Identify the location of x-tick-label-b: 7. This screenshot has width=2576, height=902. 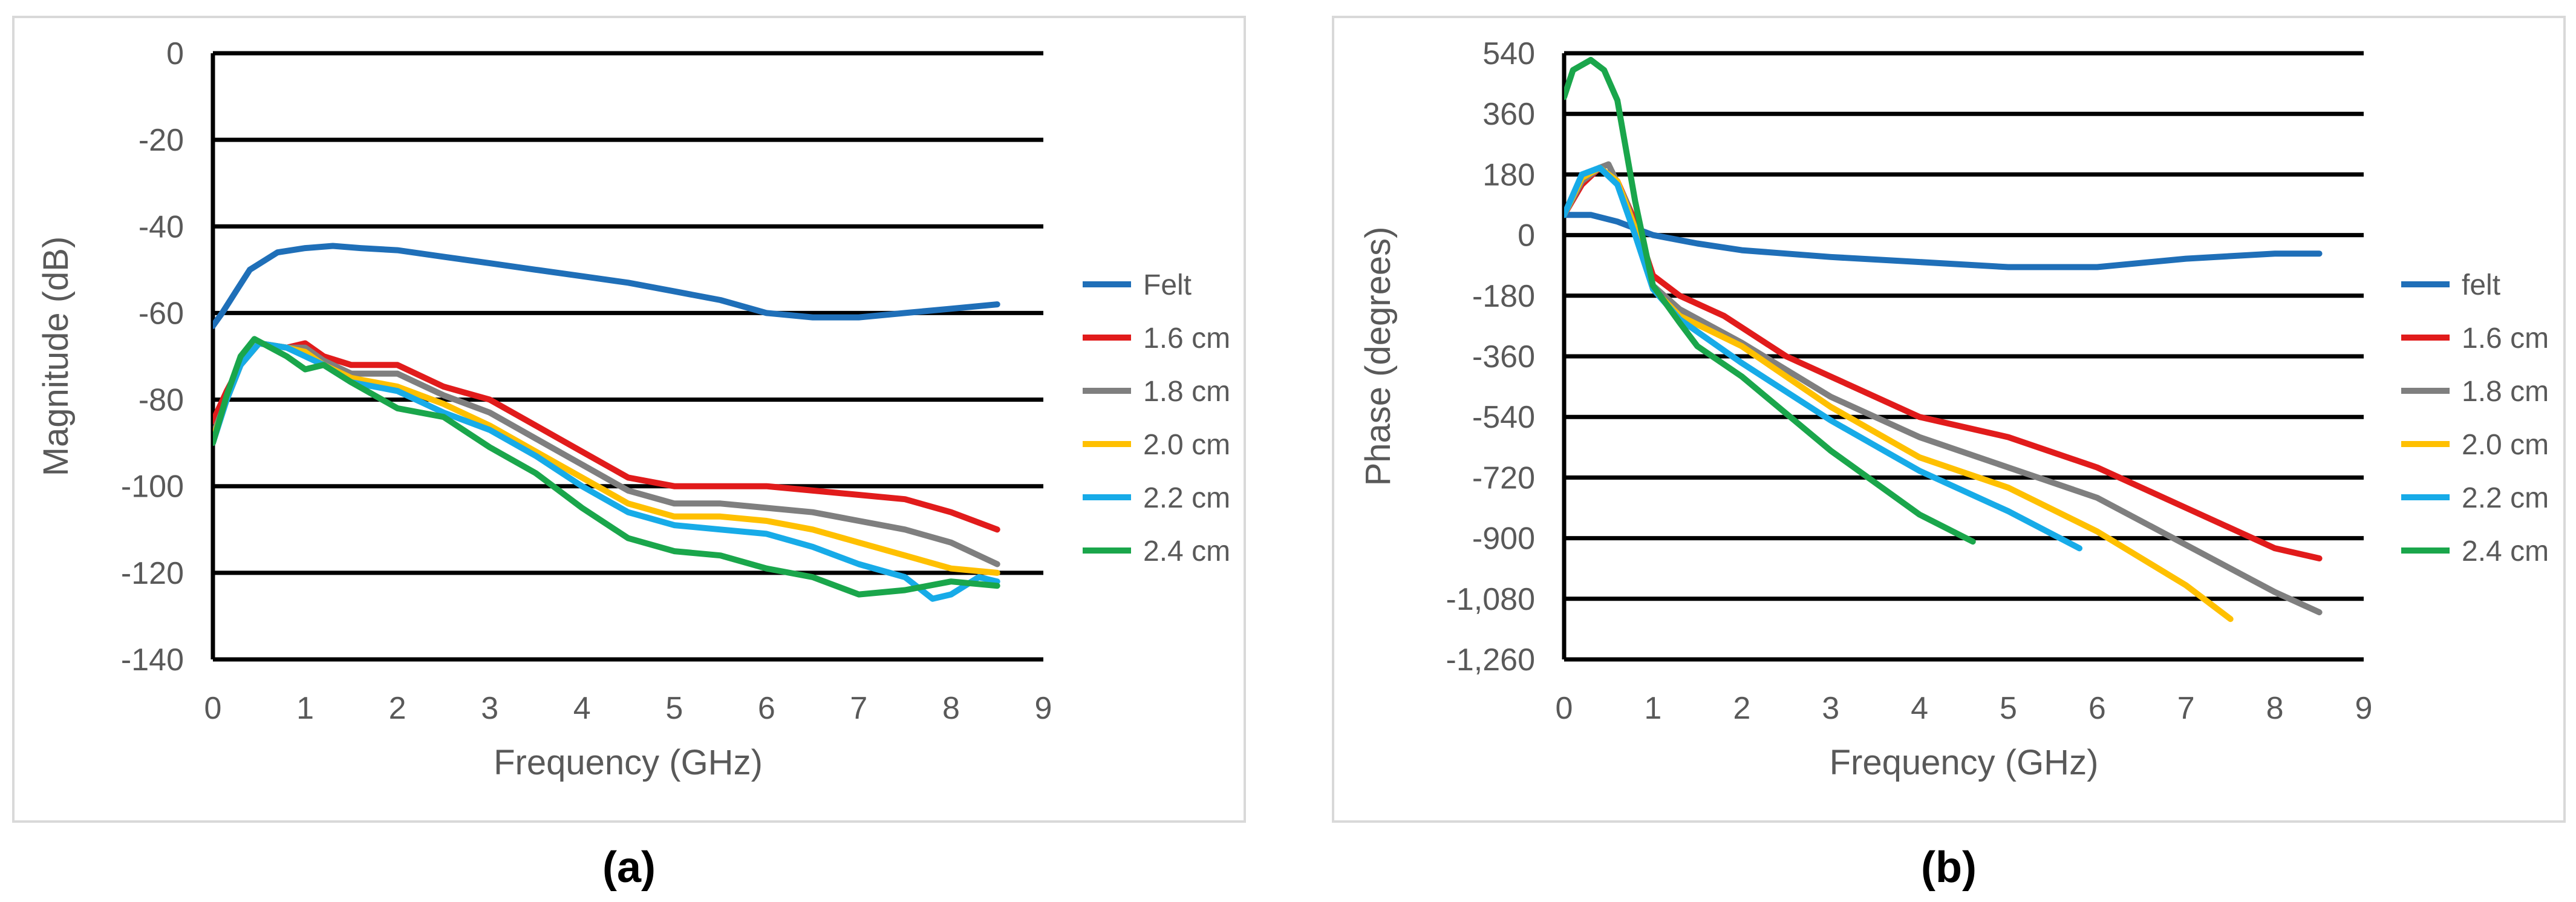
(2186, 709).